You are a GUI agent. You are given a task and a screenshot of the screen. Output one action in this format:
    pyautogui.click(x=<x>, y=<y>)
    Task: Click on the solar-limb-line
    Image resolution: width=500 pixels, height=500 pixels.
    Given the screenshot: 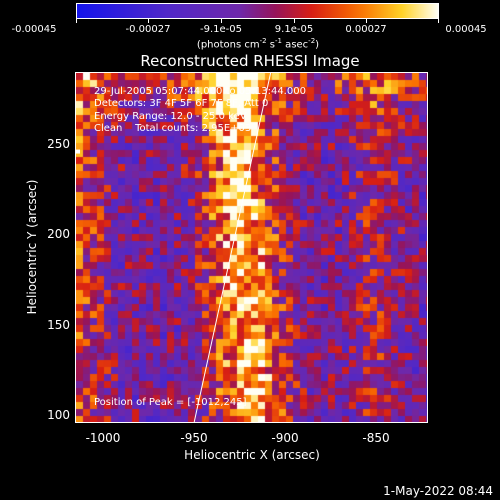 What is the action you would take?
    pyautogui.click(x=232, y=247)
    